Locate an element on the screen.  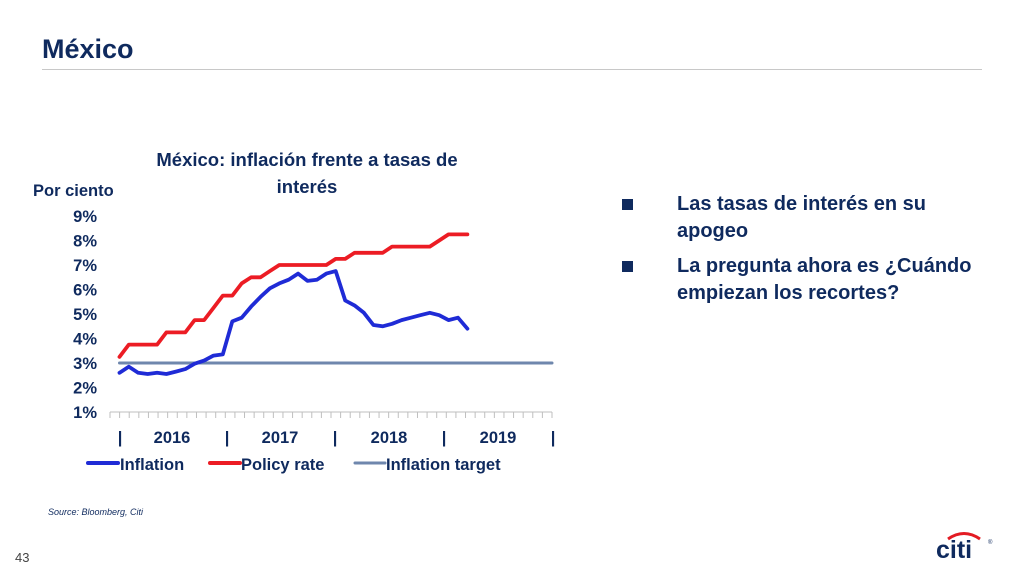
y-tick-label: 5% is located at coordinates (85, 315).